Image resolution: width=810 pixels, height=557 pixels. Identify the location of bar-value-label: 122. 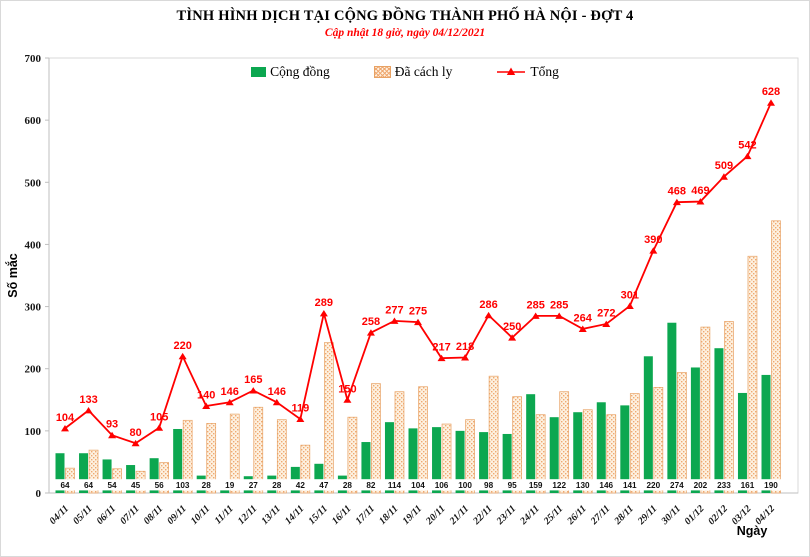
(559, 485).